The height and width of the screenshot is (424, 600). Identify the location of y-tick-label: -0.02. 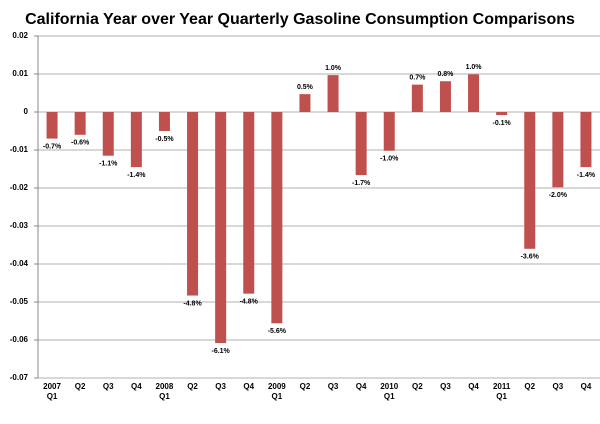
(19, 187).